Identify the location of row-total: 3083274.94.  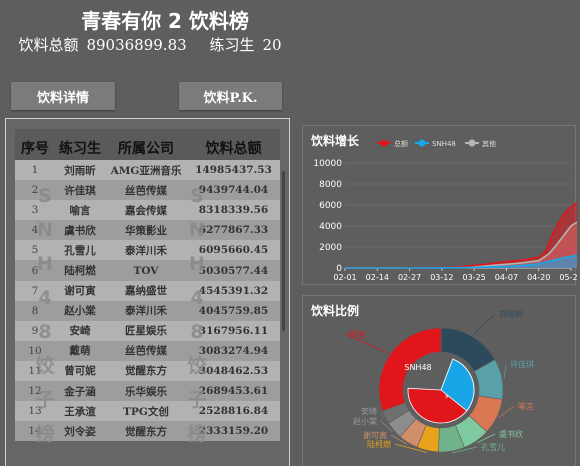
(233, 350).